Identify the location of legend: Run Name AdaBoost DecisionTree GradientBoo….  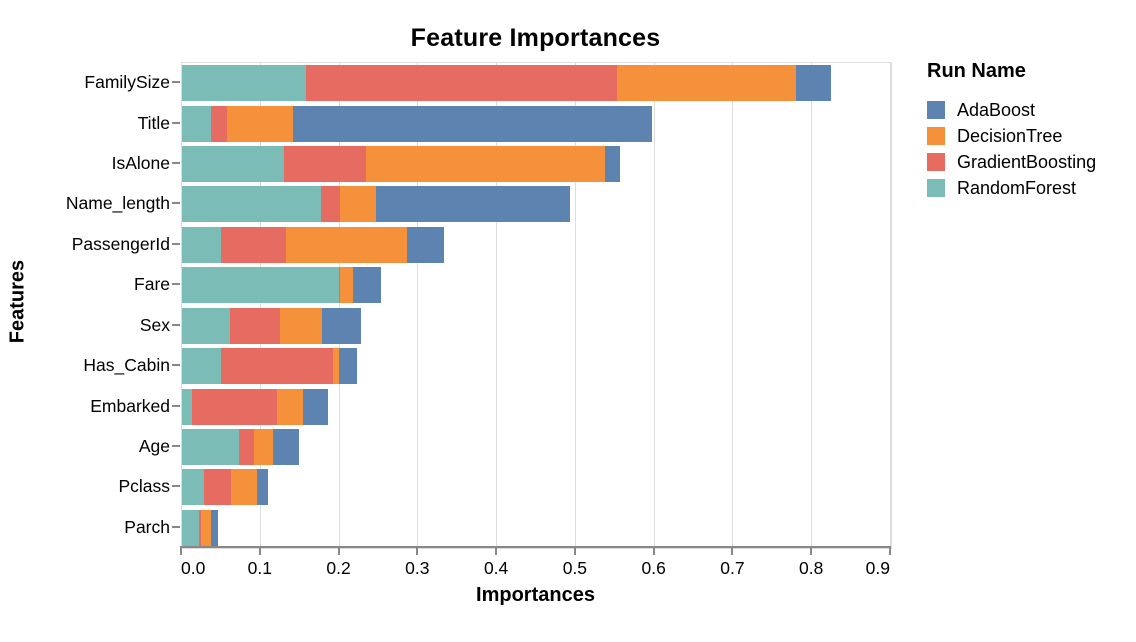
(1007, 130).